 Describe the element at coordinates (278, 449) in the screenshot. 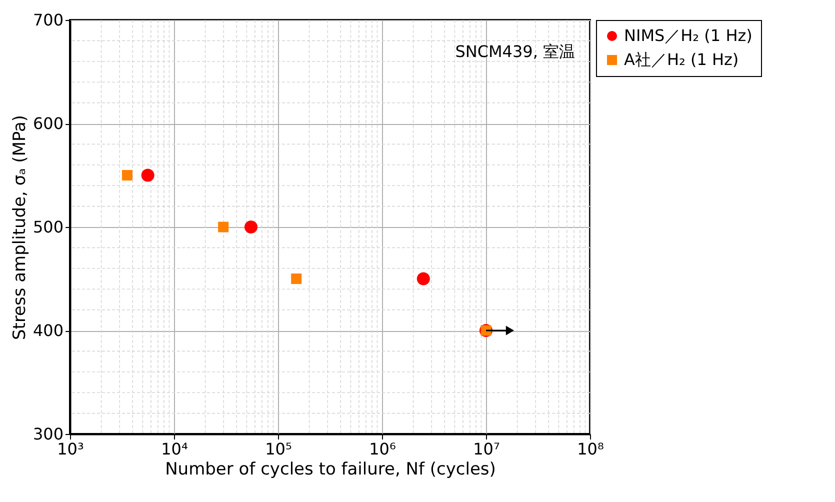

I see `x-tick-label: 10⁵` at that location.